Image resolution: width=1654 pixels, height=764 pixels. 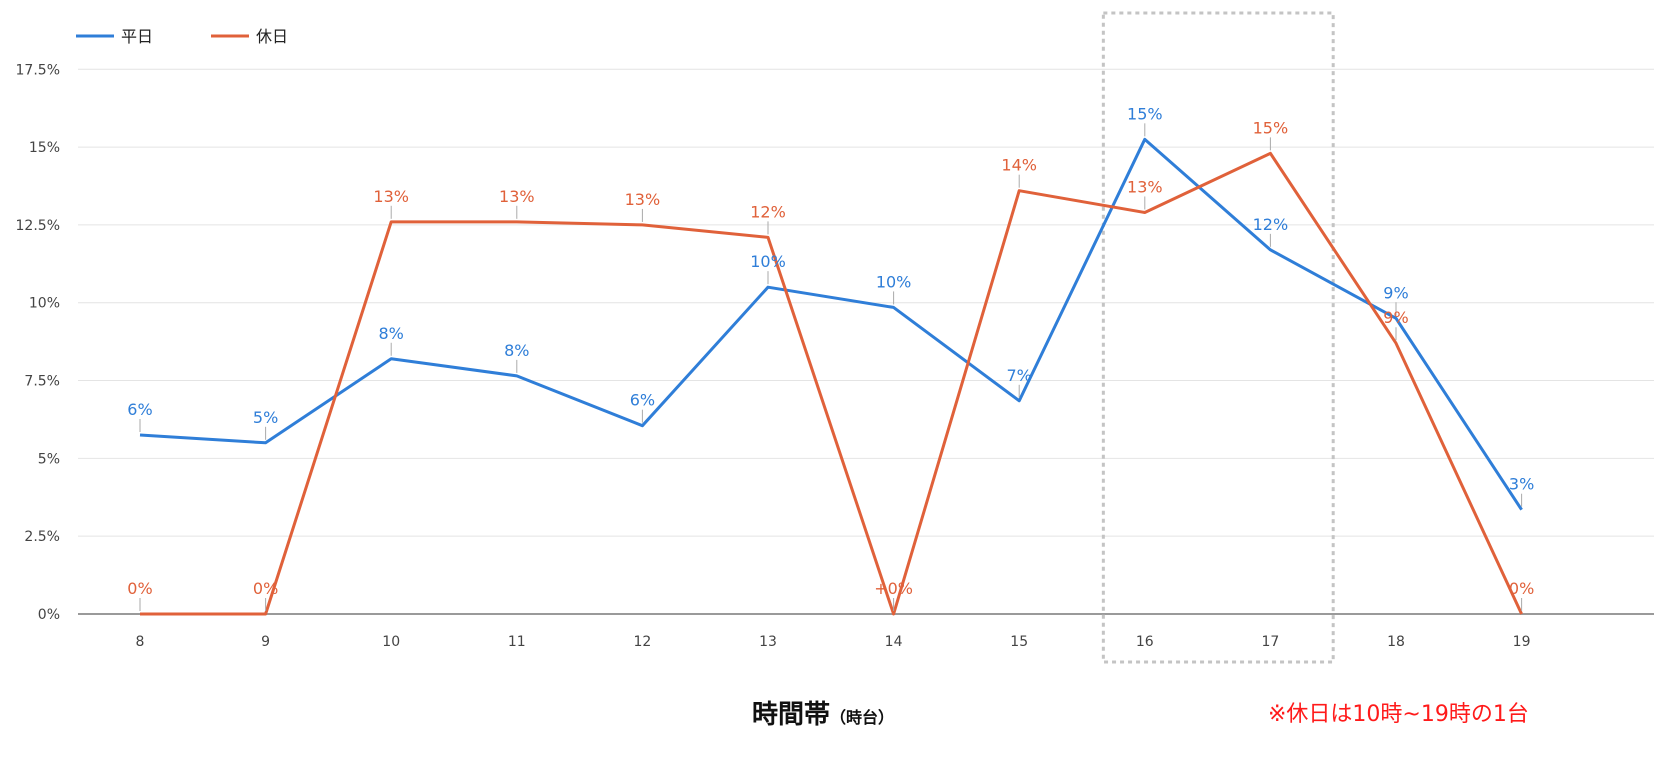 What do you see at coordinates (265, 417) in the screenshot?
I see `data-label: 5%` at bounding box center [265, 417].